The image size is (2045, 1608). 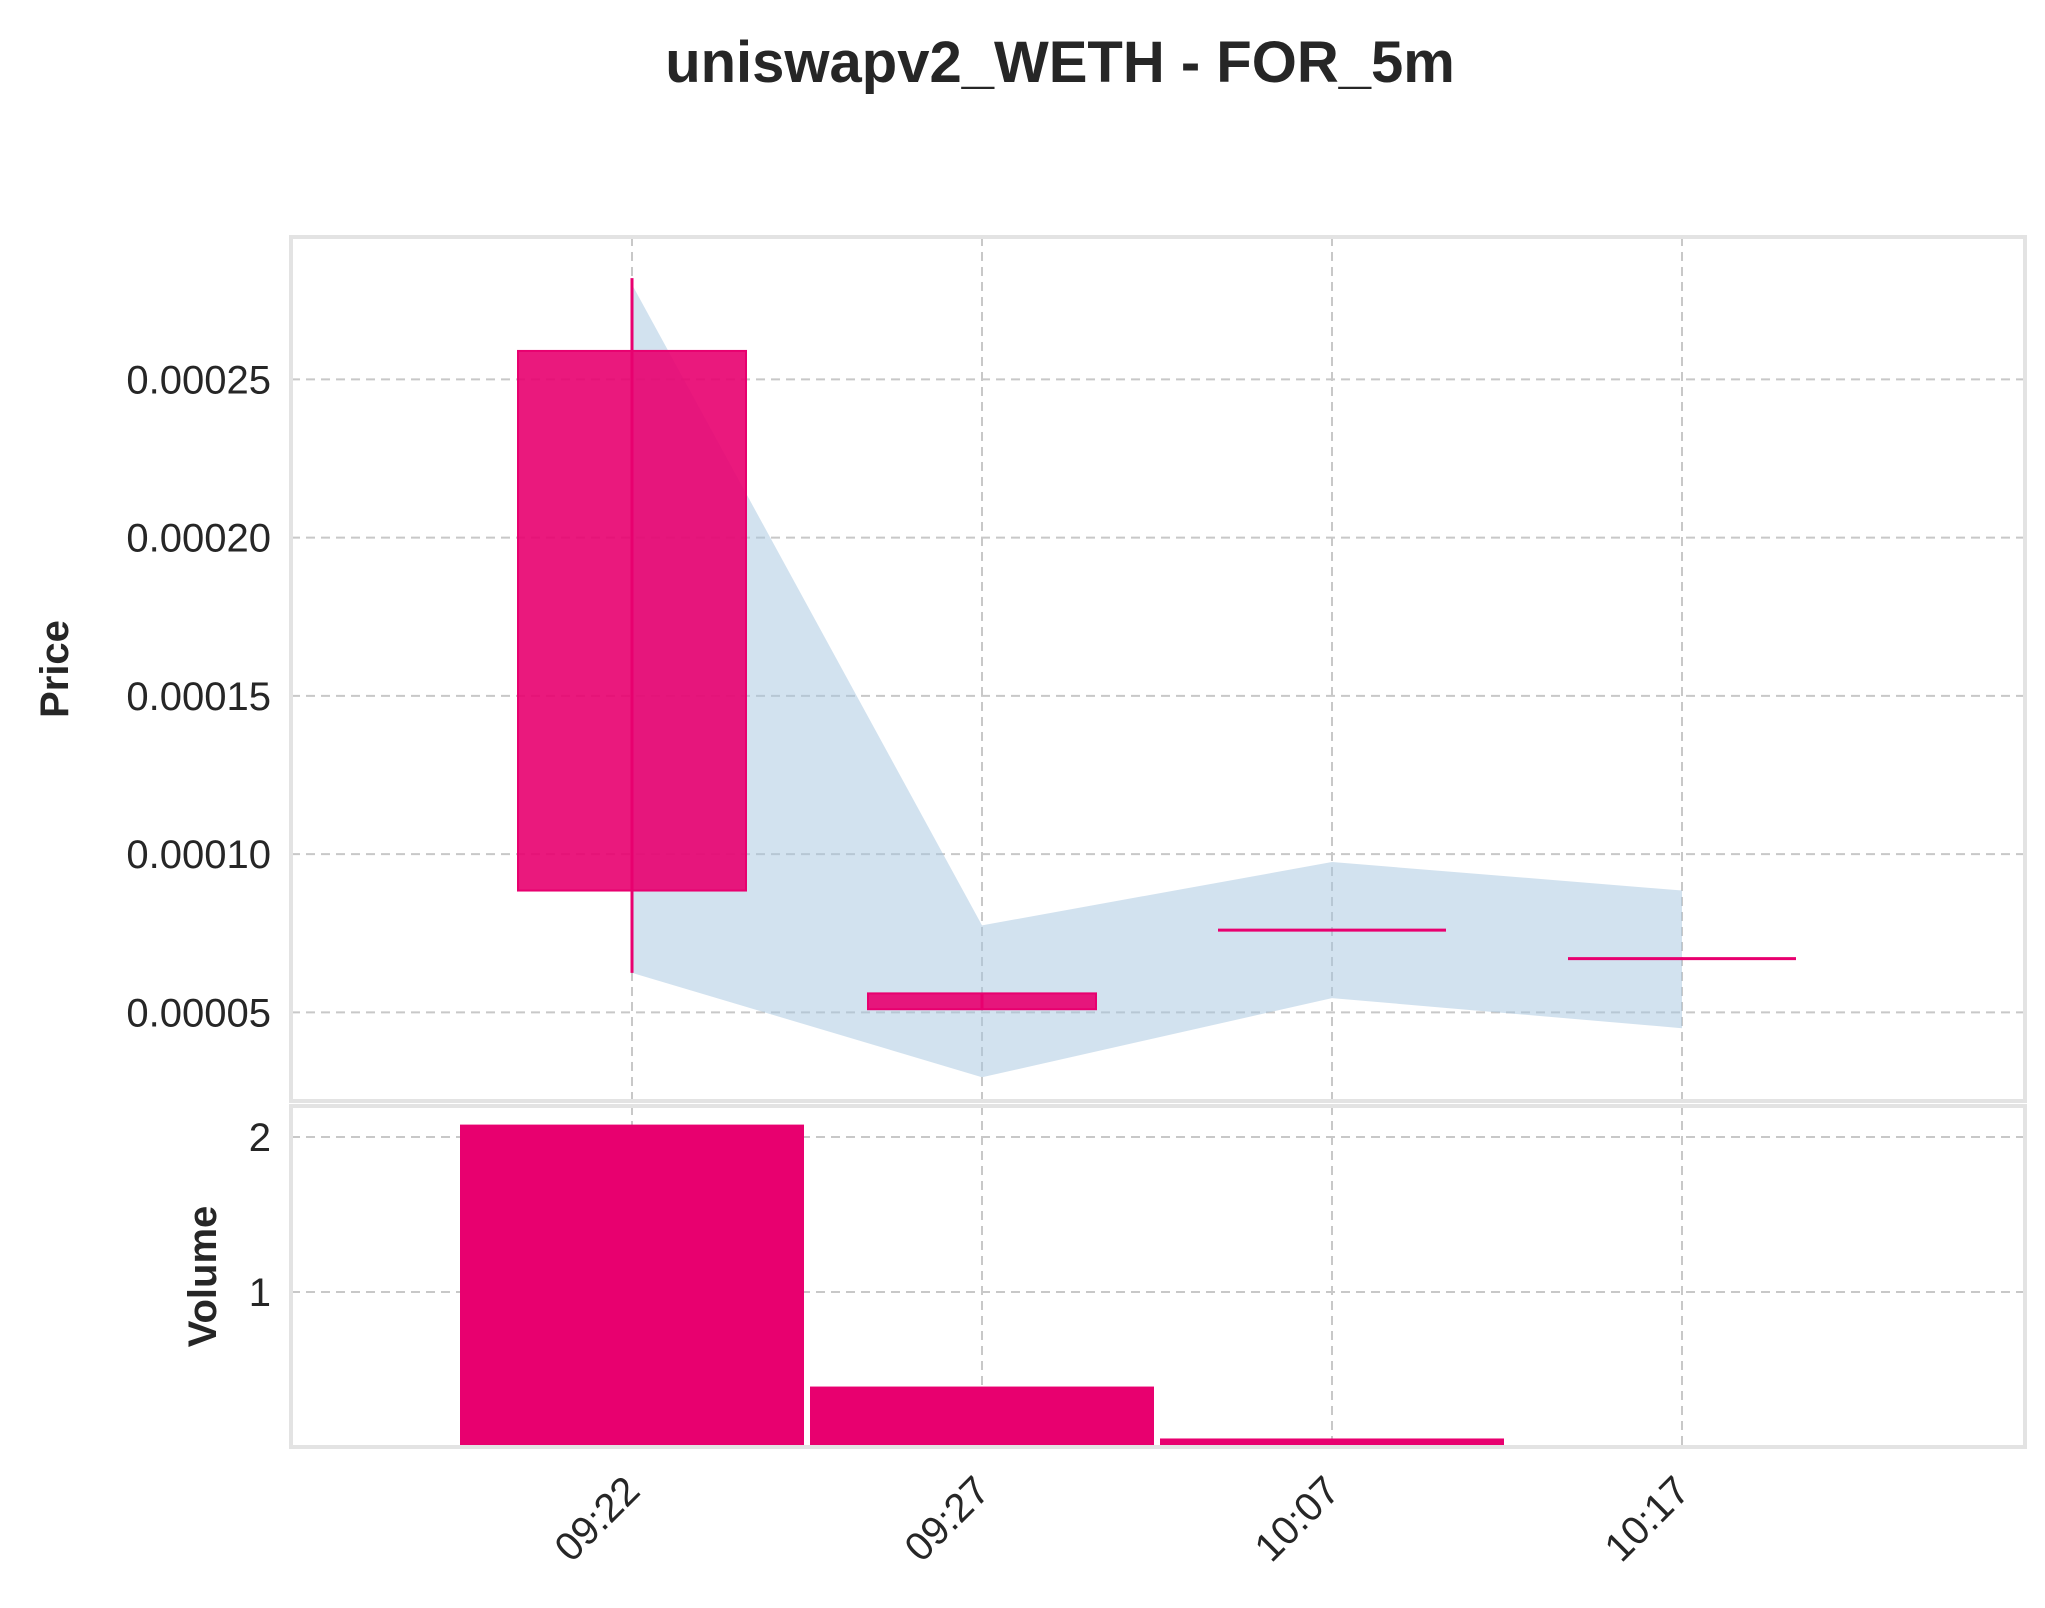 What do you see at coordinates (947, 1519) in the screenshot?
I see `x-tick-label: 09:27` at bounding box center [947, 1519].